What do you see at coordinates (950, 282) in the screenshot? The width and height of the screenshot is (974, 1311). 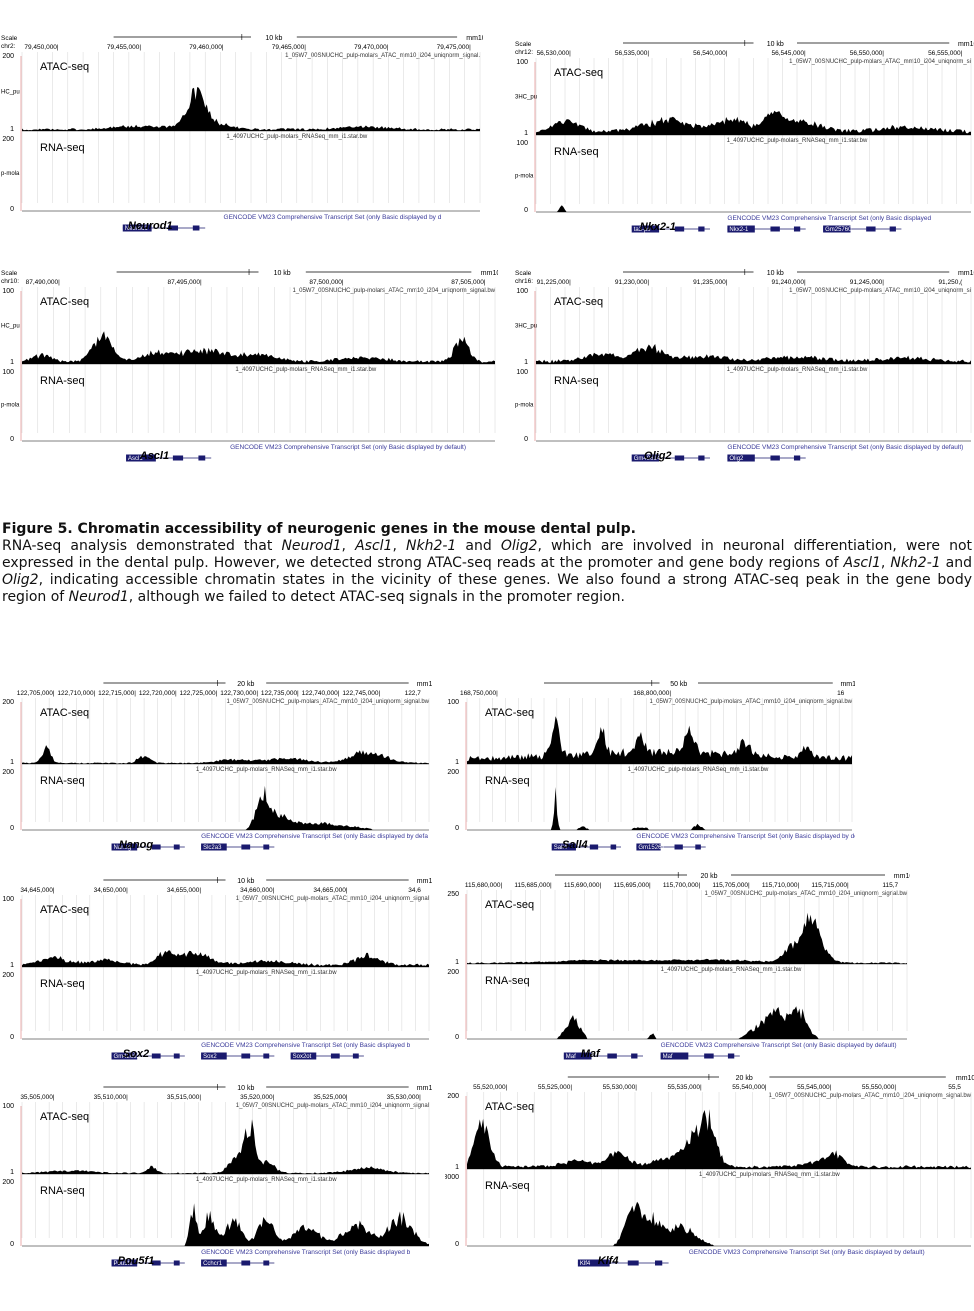 I see `coordinate-label: 91,250,(` at bounding box center [950, 282].